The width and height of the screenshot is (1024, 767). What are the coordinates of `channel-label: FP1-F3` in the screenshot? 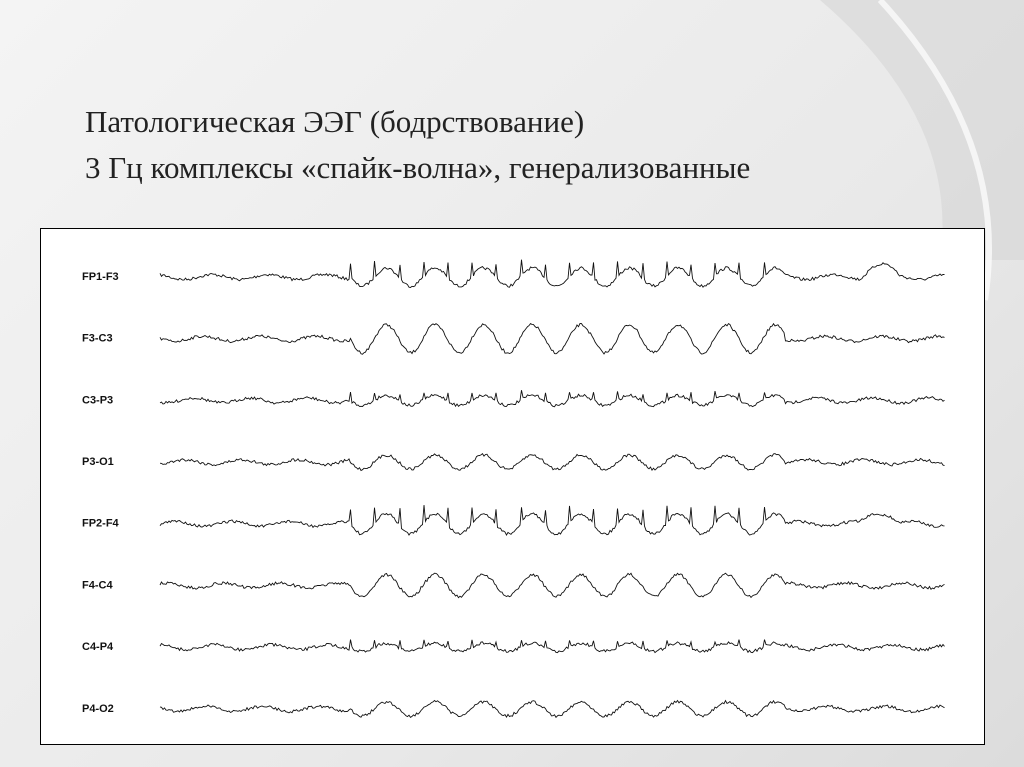 It's located at (100, 277).